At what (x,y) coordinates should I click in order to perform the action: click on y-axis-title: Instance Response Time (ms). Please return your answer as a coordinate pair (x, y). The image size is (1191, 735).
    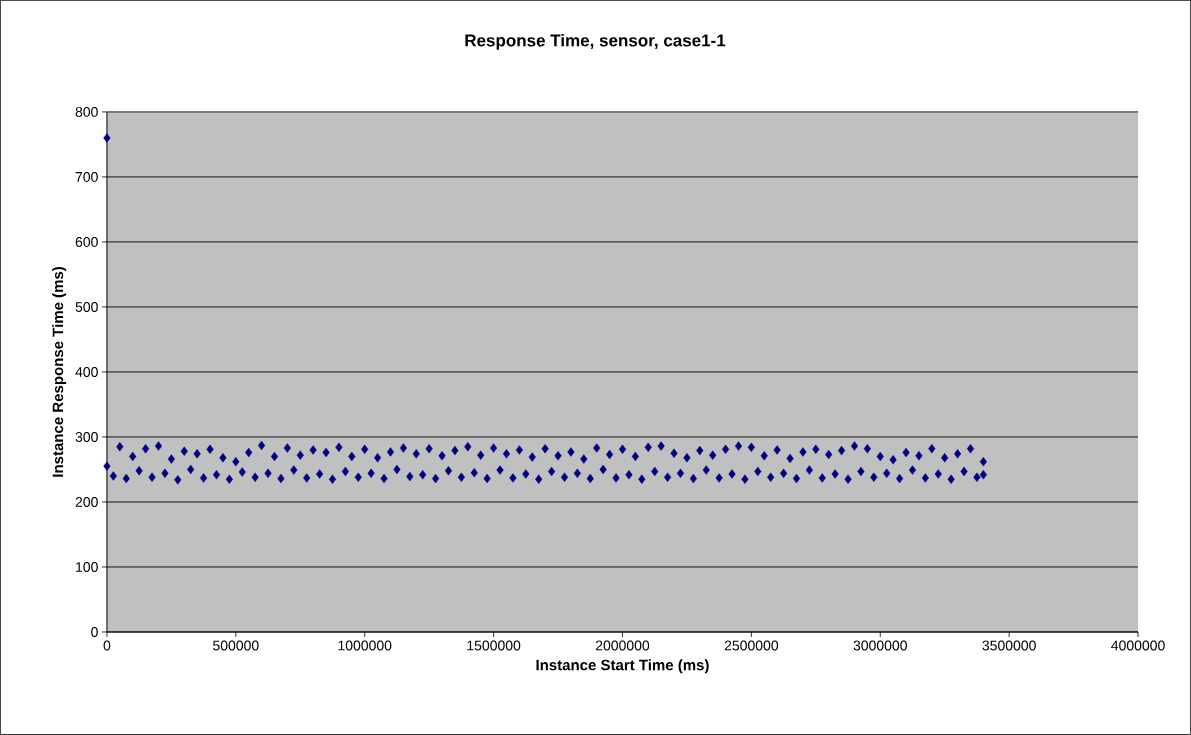
    Looking at the image, I should click on (59, 372).